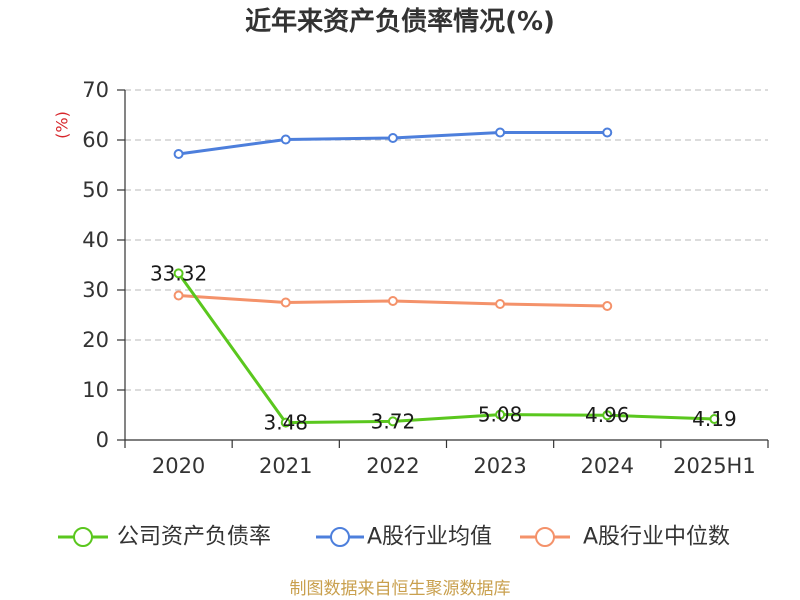 This screenshot has height=600, width=800. I want to click on series-0-data-label: 33.32, so click(178, 273).